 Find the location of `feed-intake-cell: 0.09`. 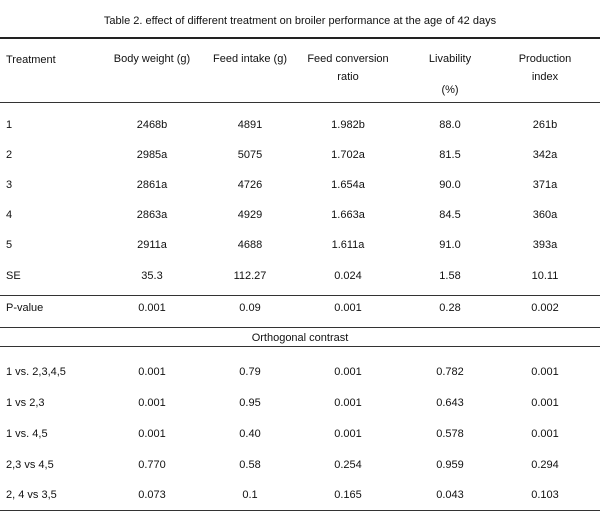

feed-intake-cell: 0.09 is located at coordinates (250, 308).